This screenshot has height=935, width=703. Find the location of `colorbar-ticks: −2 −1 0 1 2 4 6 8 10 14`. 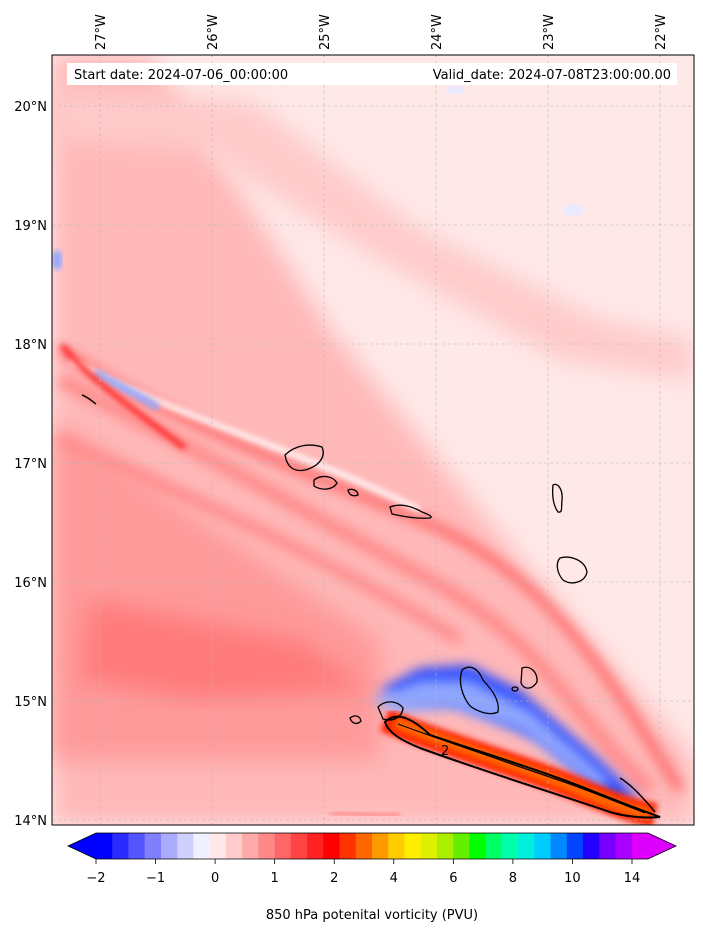

colorbar-ticks: −2 −1 0 1 2 4 6 8 10 14 is located at coordinates (363, 872).